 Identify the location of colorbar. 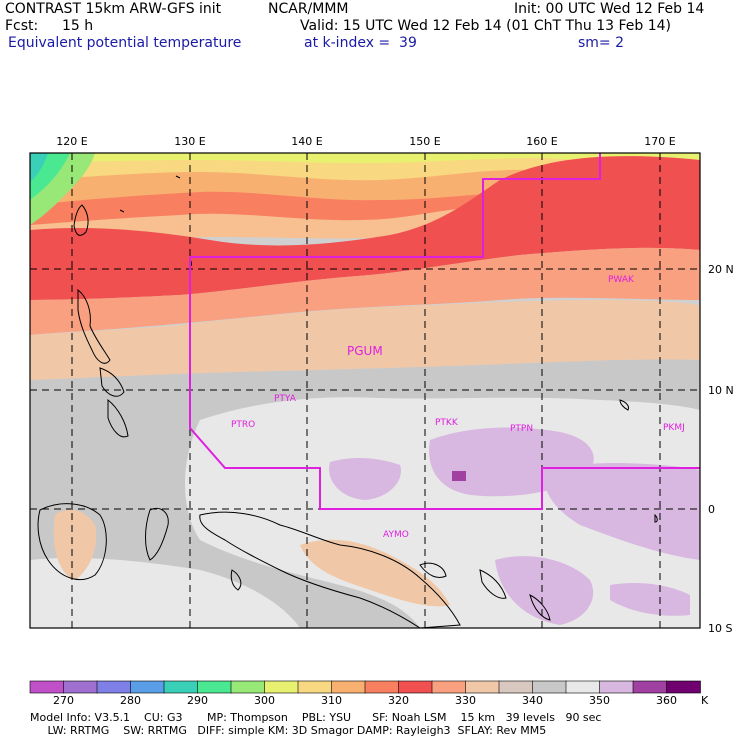
(365, 687).